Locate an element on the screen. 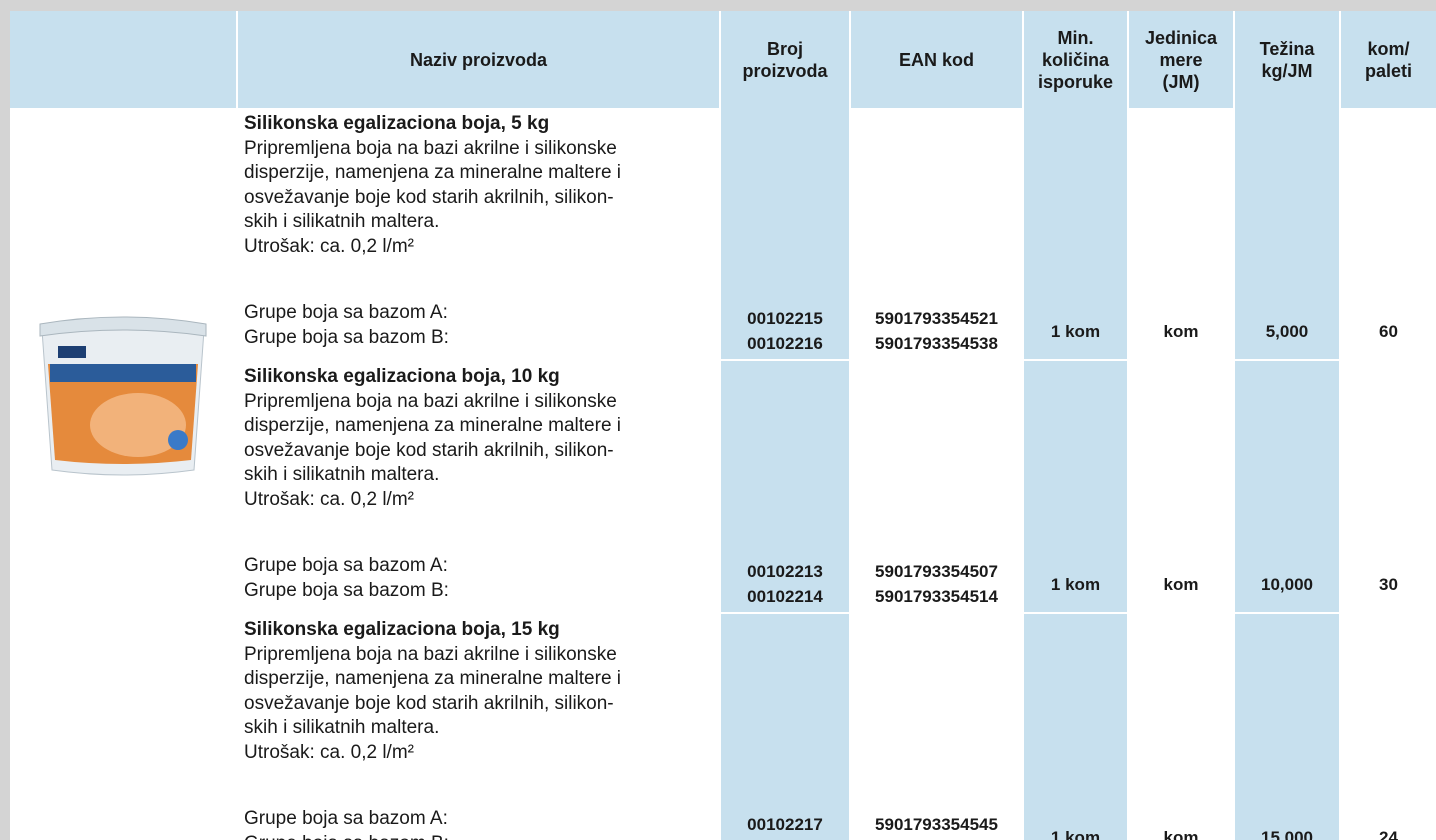 This screenshot has height=840, width=1436. product-number: 00102215 is located at coordinates (785, 318).